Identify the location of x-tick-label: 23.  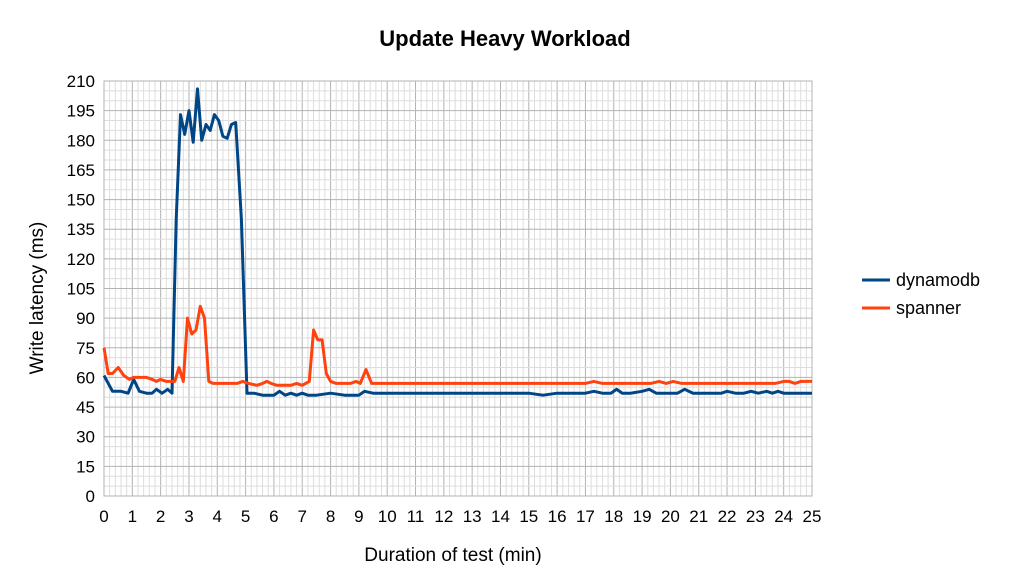
(755, 516).